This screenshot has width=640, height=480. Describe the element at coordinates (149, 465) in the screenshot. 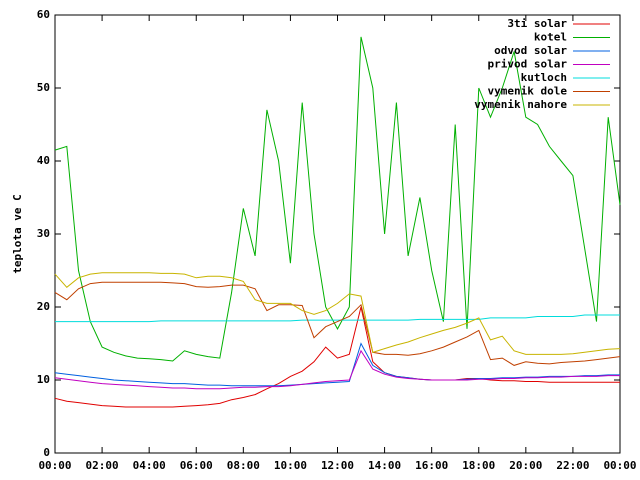

I see `x-tick-label: 04:00` at that location.